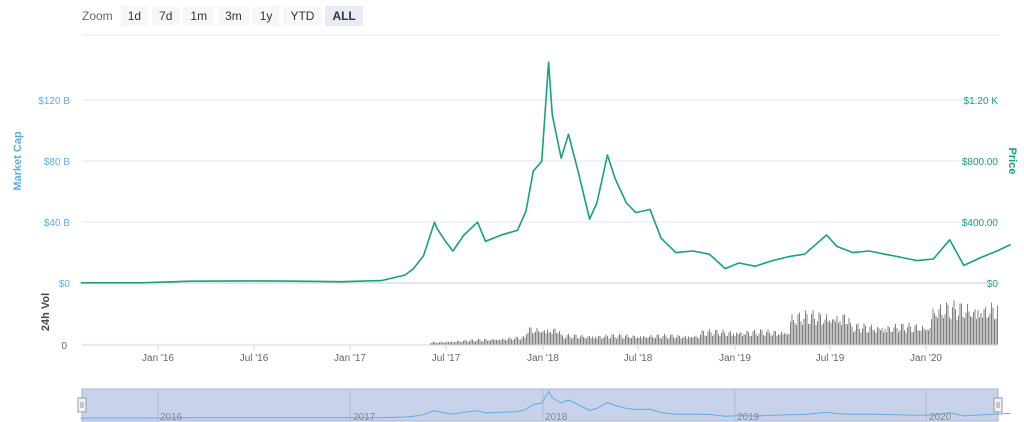 The height and width of the screenshot is (422, 1024). Describe the element at coordinates (302, 16) in the screenshot. I see `zoom-ytd-button: YTD` at that location.